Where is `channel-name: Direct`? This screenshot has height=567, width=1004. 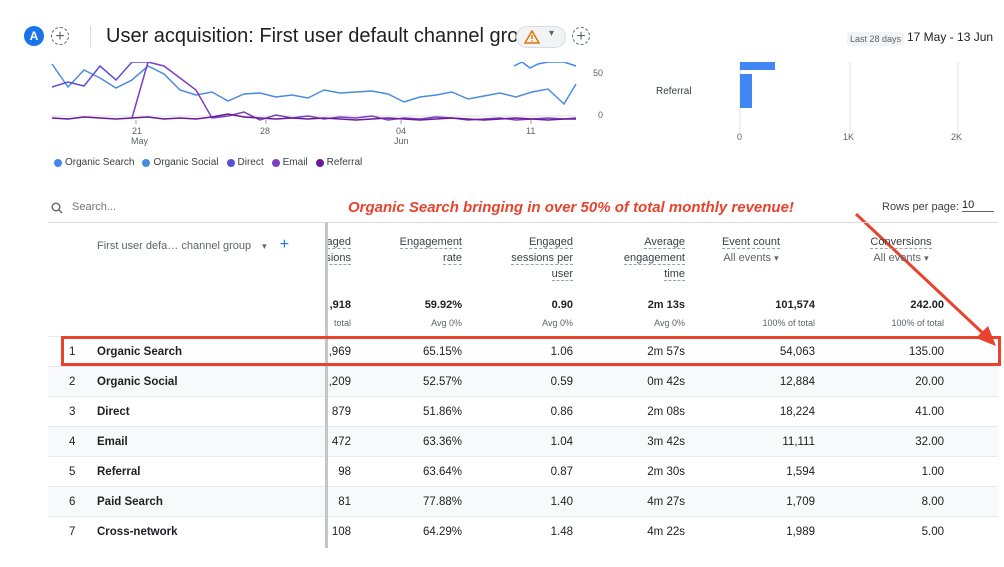
channel-name: Direct is located at coordinates (113, 412).